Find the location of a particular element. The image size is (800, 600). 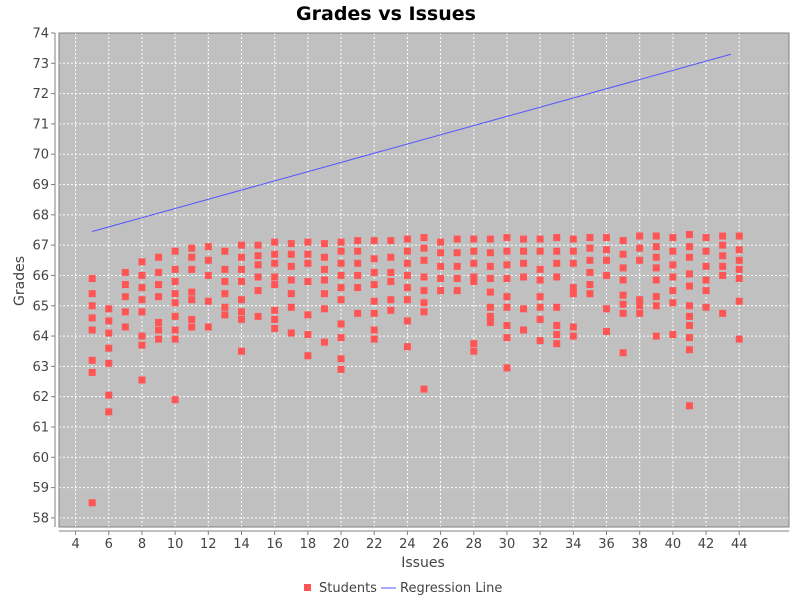

y-tick-label: 70 is located at coordinates (40, 155).